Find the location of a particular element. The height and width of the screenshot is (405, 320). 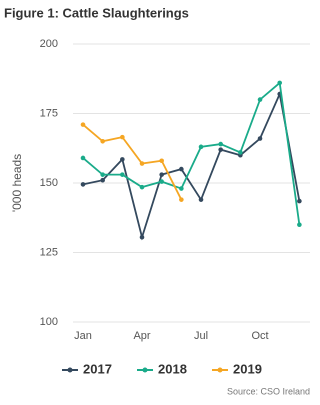

y-tick-label: 125 is located at coordinates (49, 252).